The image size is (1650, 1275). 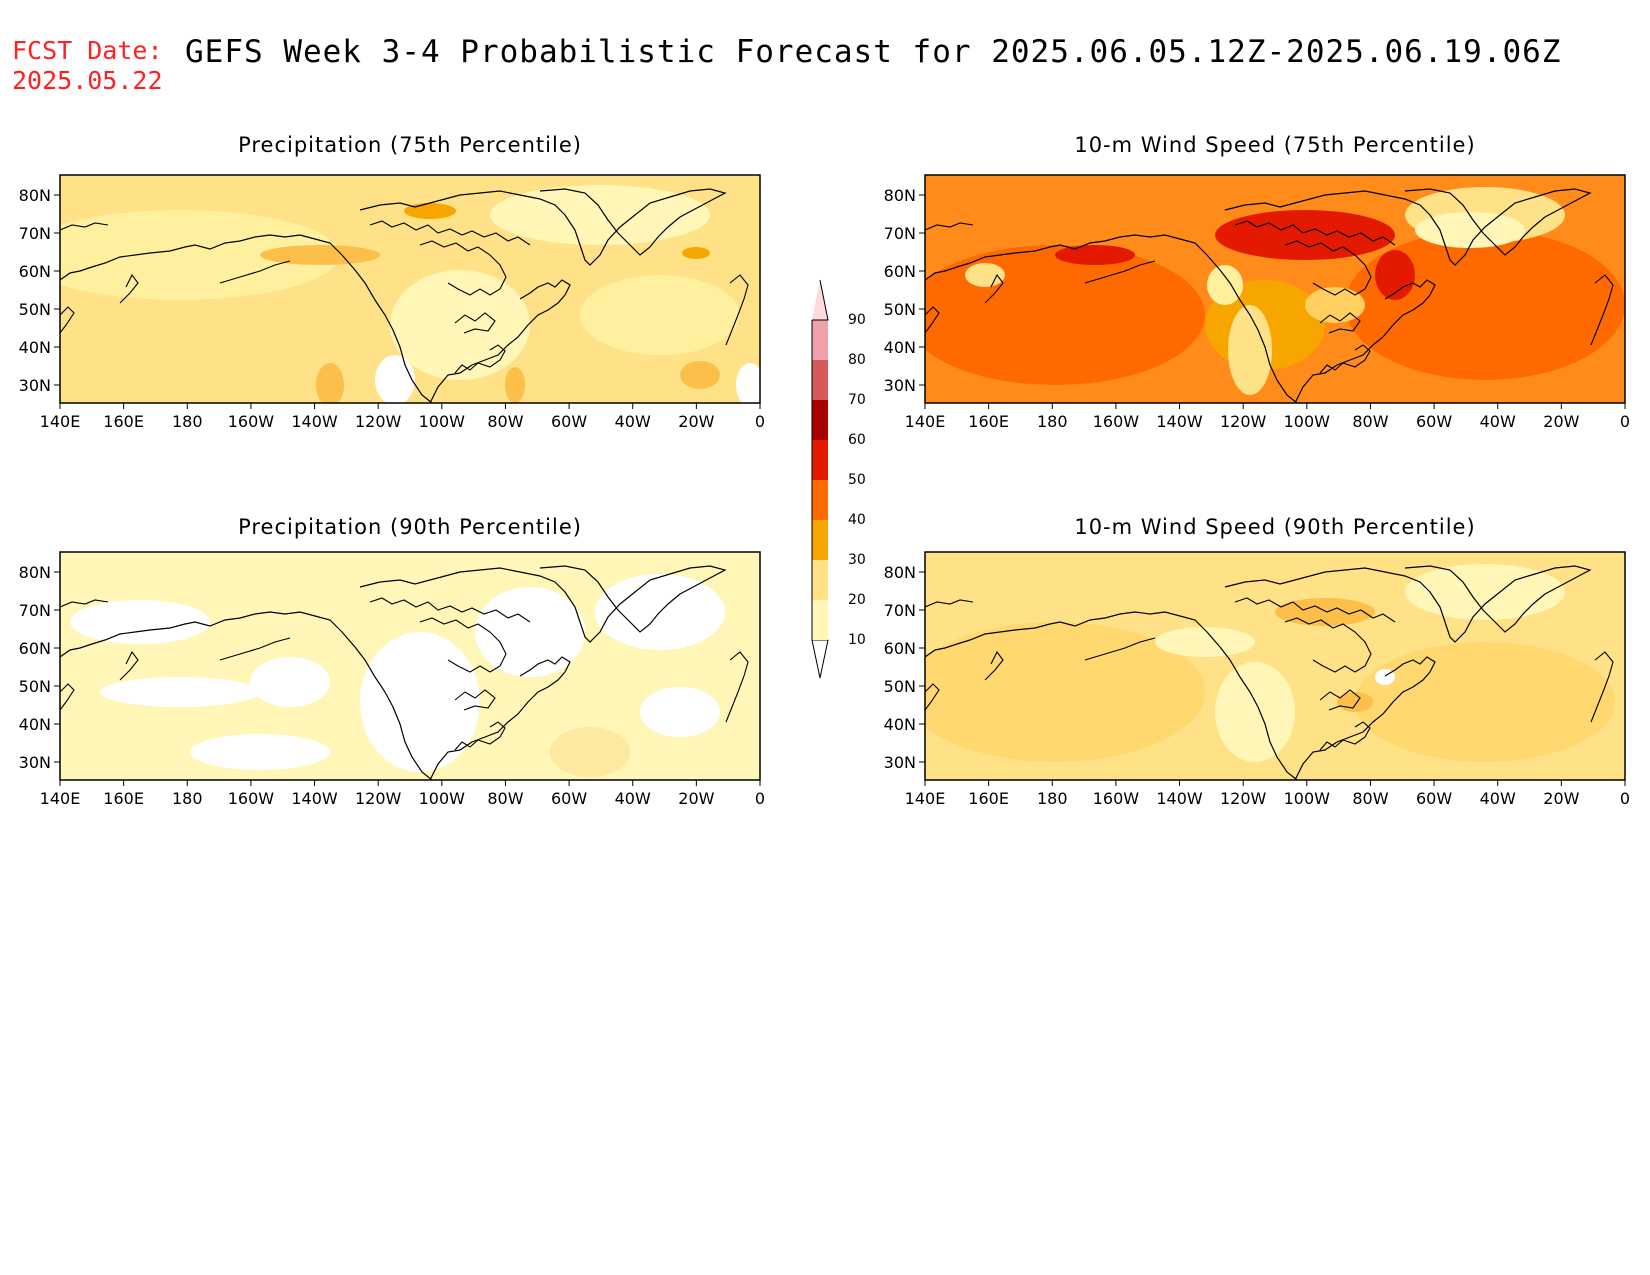 I want to click on forecast-date-block: FCST Date: 2025.05.22, so click(x=87, y=66).